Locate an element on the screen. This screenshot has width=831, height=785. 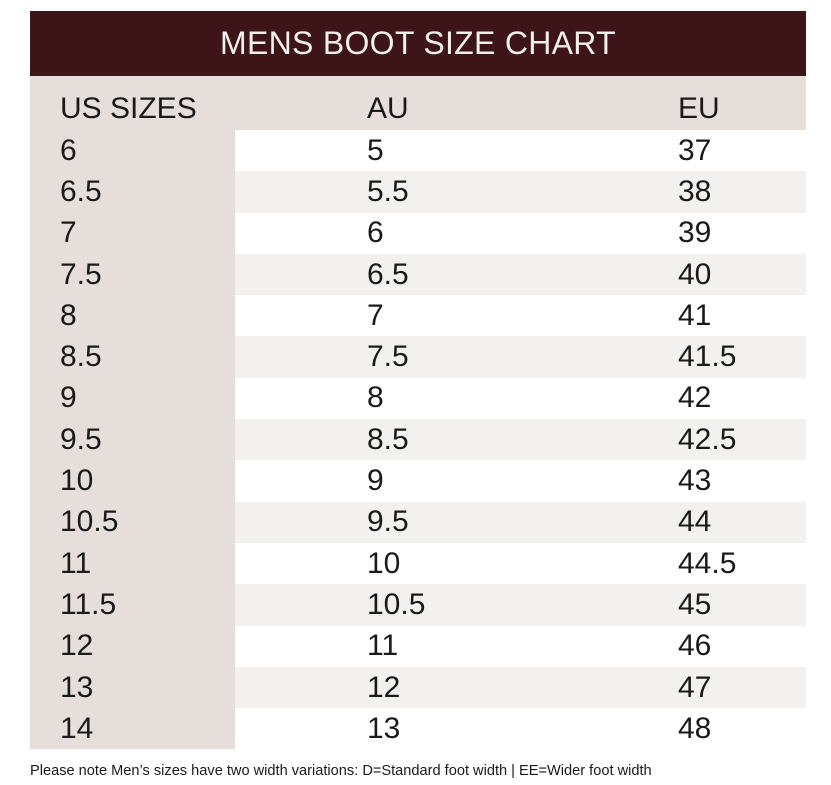
table-row: 14 13 48 is located at coordinates (418, 729).